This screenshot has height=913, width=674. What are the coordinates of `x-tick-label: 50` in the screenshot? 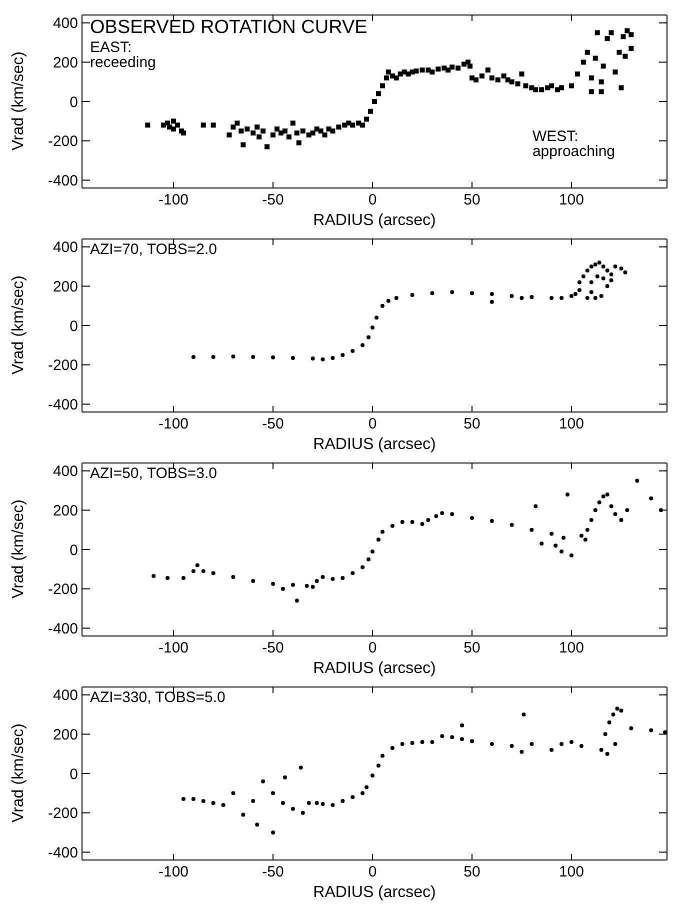 It's located at (472, 872).